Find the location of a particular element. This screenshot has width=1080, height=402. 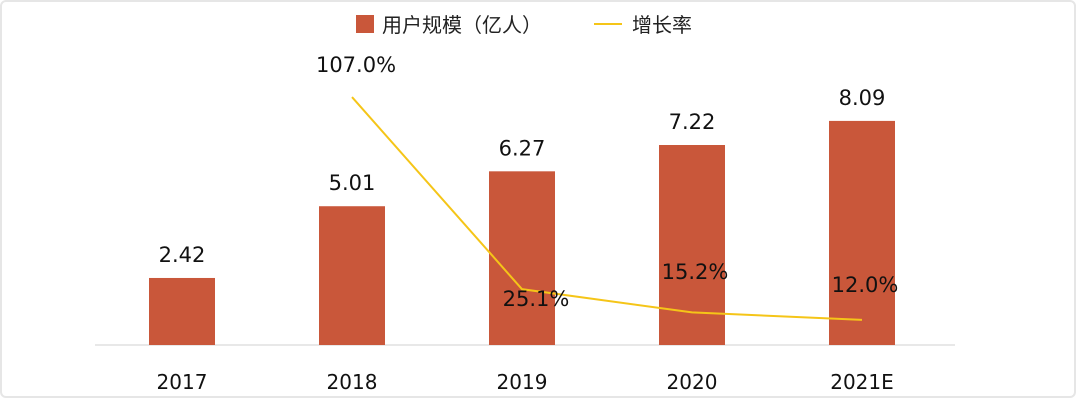

bar-2019 is located at coordinates (522, 258).